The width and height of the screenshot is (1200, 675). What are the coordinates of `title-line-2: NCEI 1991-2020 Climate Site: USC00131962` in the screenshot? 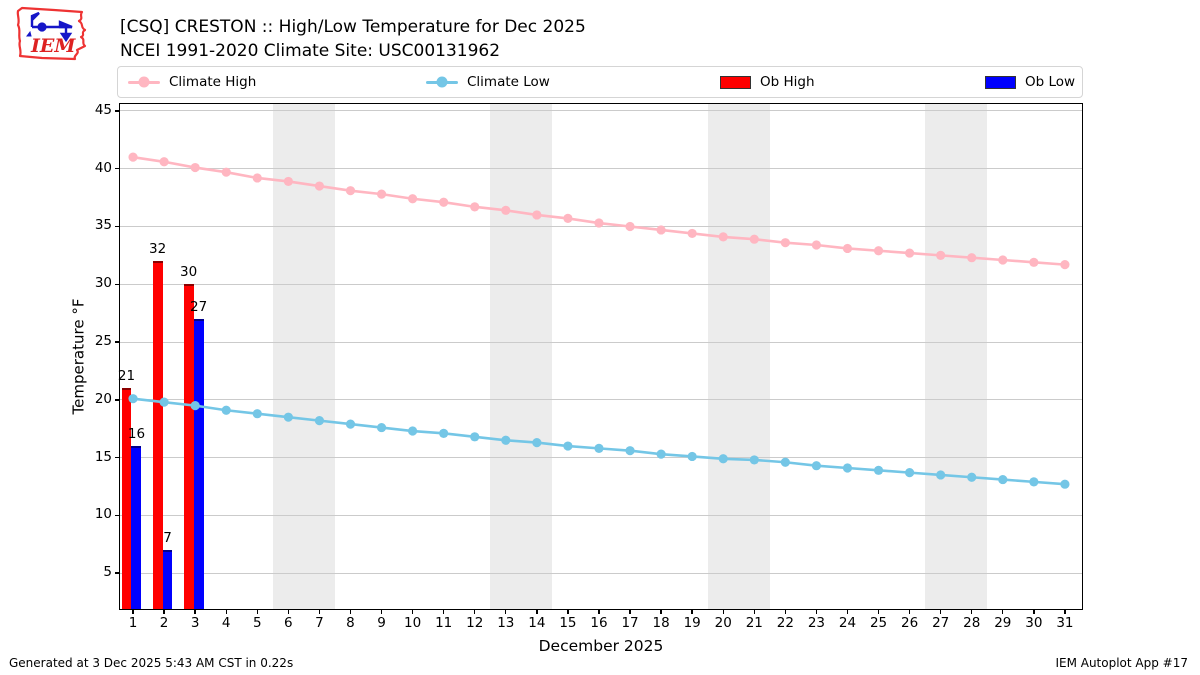 It's located at (310, 51).